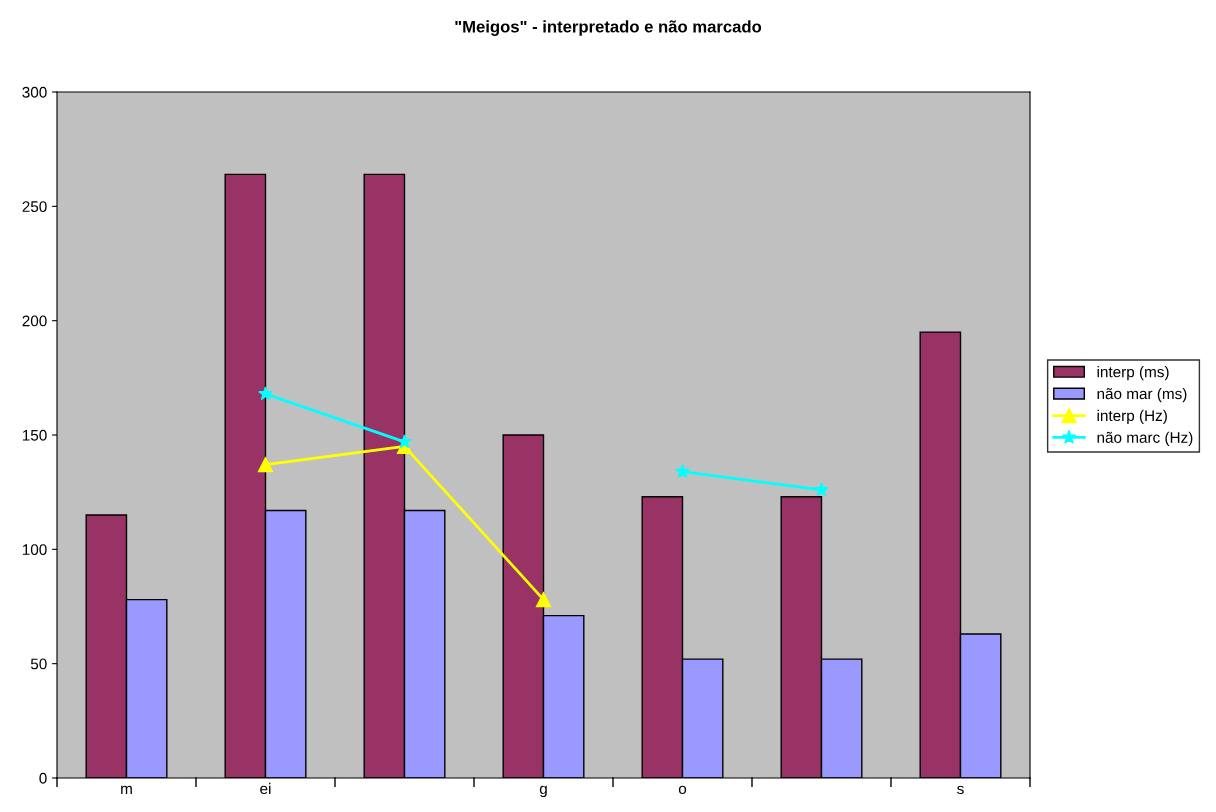 The height and width of the screenshot is (812, 1216). I want to click on legend-label: interp (ms), so click(1133, 373).